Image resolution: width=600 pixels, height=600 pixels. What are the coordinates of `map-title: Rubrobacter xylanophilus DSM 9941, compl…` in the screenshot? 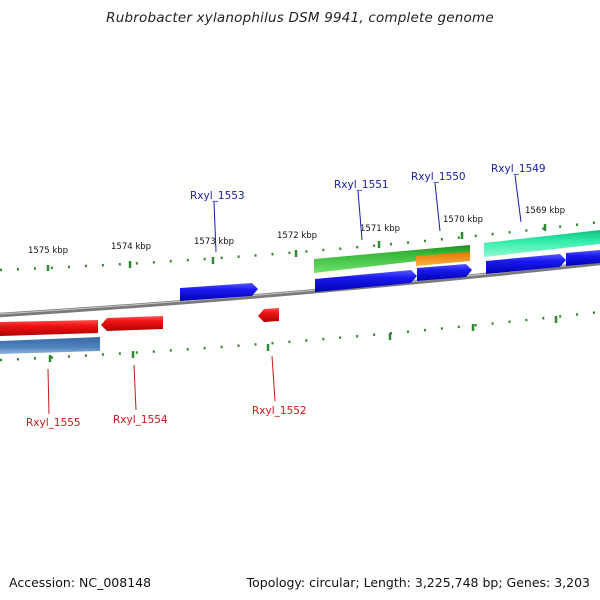 It's located at (300, 18).